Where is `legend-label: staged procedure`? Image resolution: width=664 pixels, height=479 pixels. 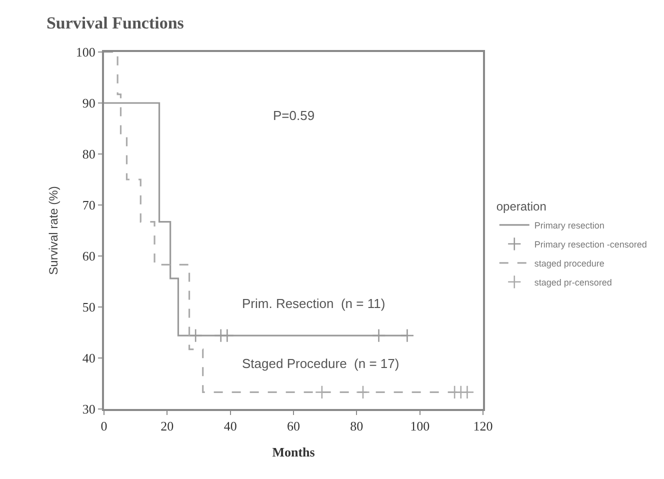 legend-label: staged procedure is located at coordinates (569, 263).